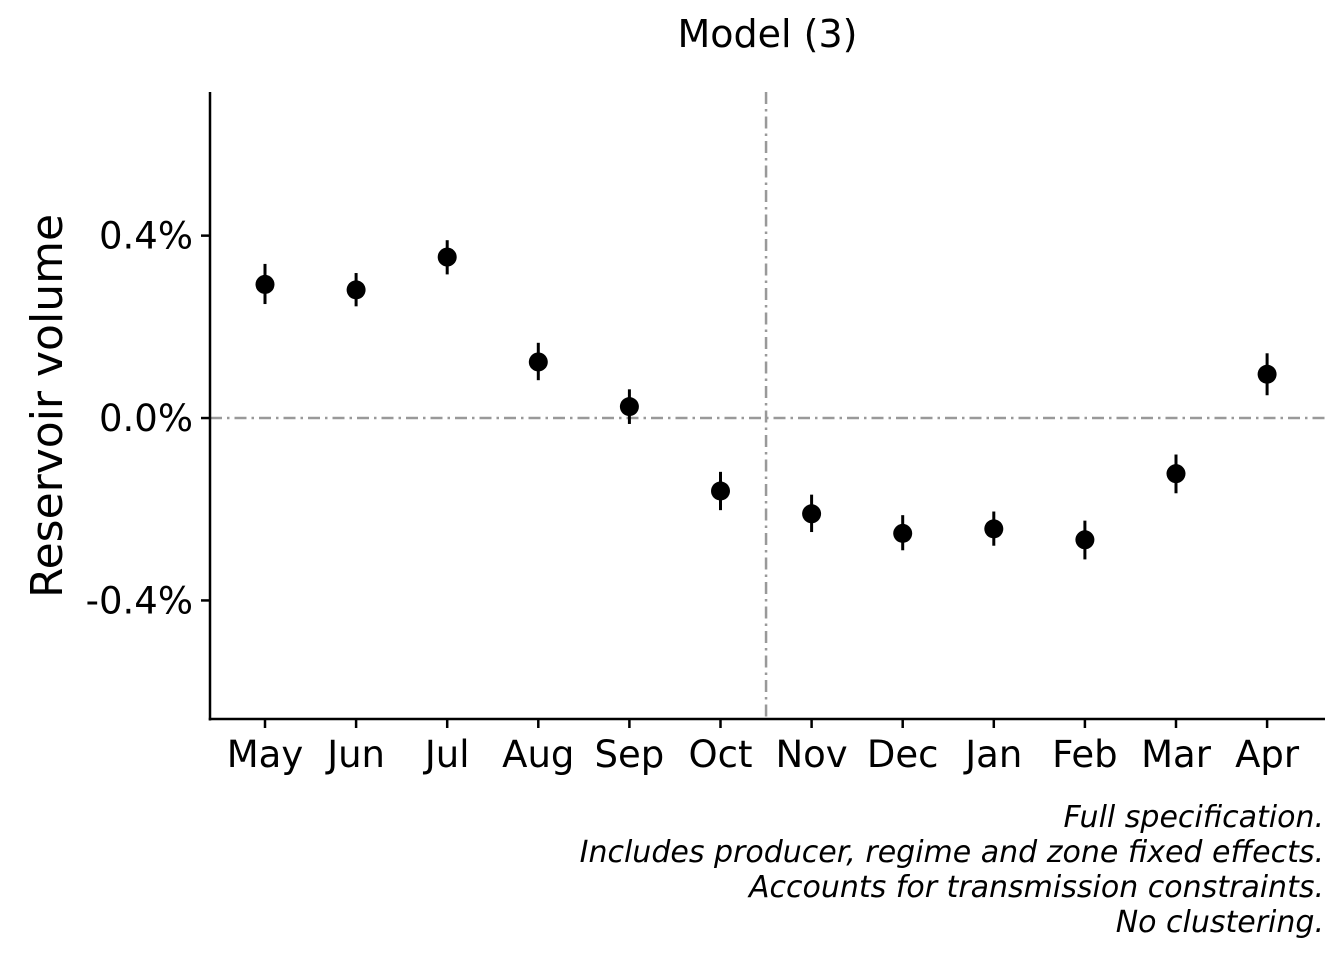  I want to click on chart-title: Model (3), so click(767, 34).